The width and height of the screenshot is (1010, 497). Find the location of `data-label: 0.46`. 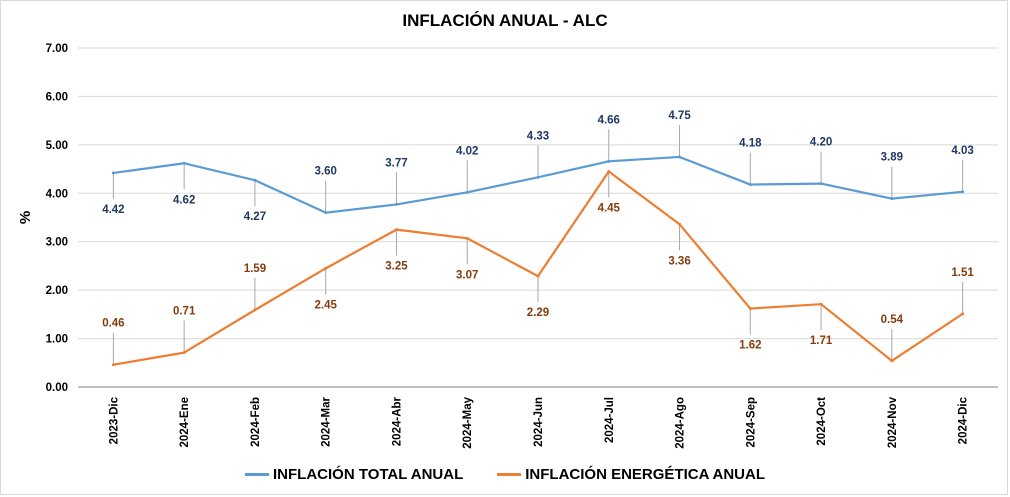

data-label: 0.46 is located at coordinates (113, 324).